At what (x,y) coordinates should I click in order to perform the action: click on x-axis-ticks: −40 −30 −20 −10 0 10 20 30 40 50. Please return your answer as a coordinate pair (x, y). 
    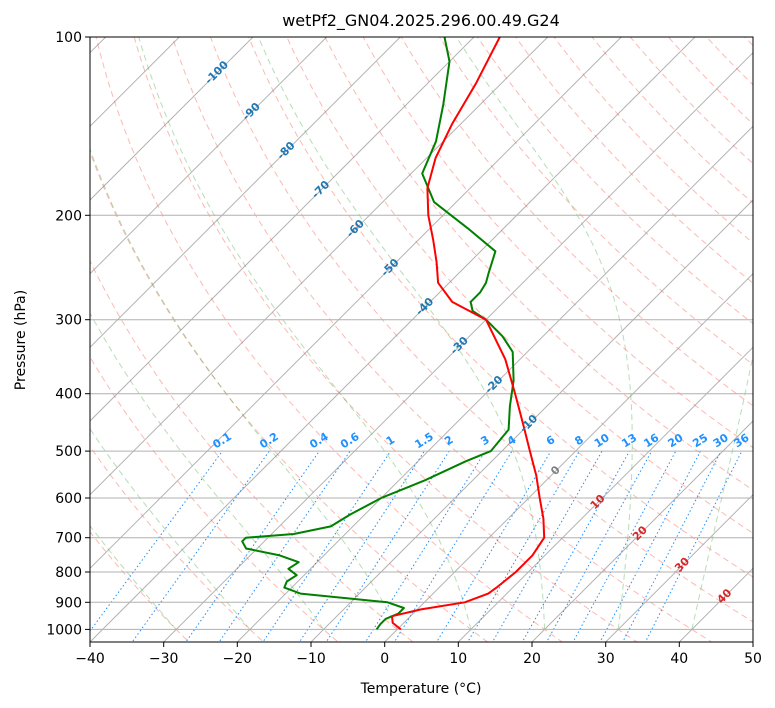
    Looking at the image, I should click on (418, 654).